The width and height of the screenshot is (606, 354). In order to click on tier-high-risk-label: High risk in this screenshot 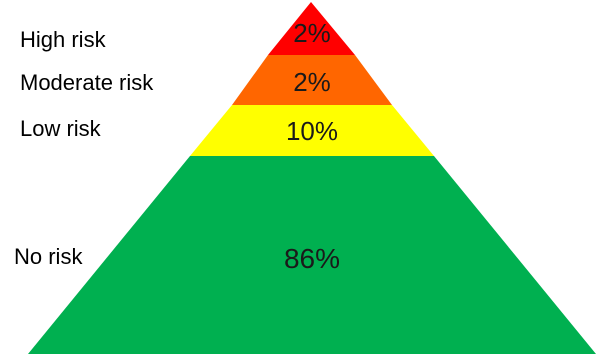, I will do `click(63, 39)`.